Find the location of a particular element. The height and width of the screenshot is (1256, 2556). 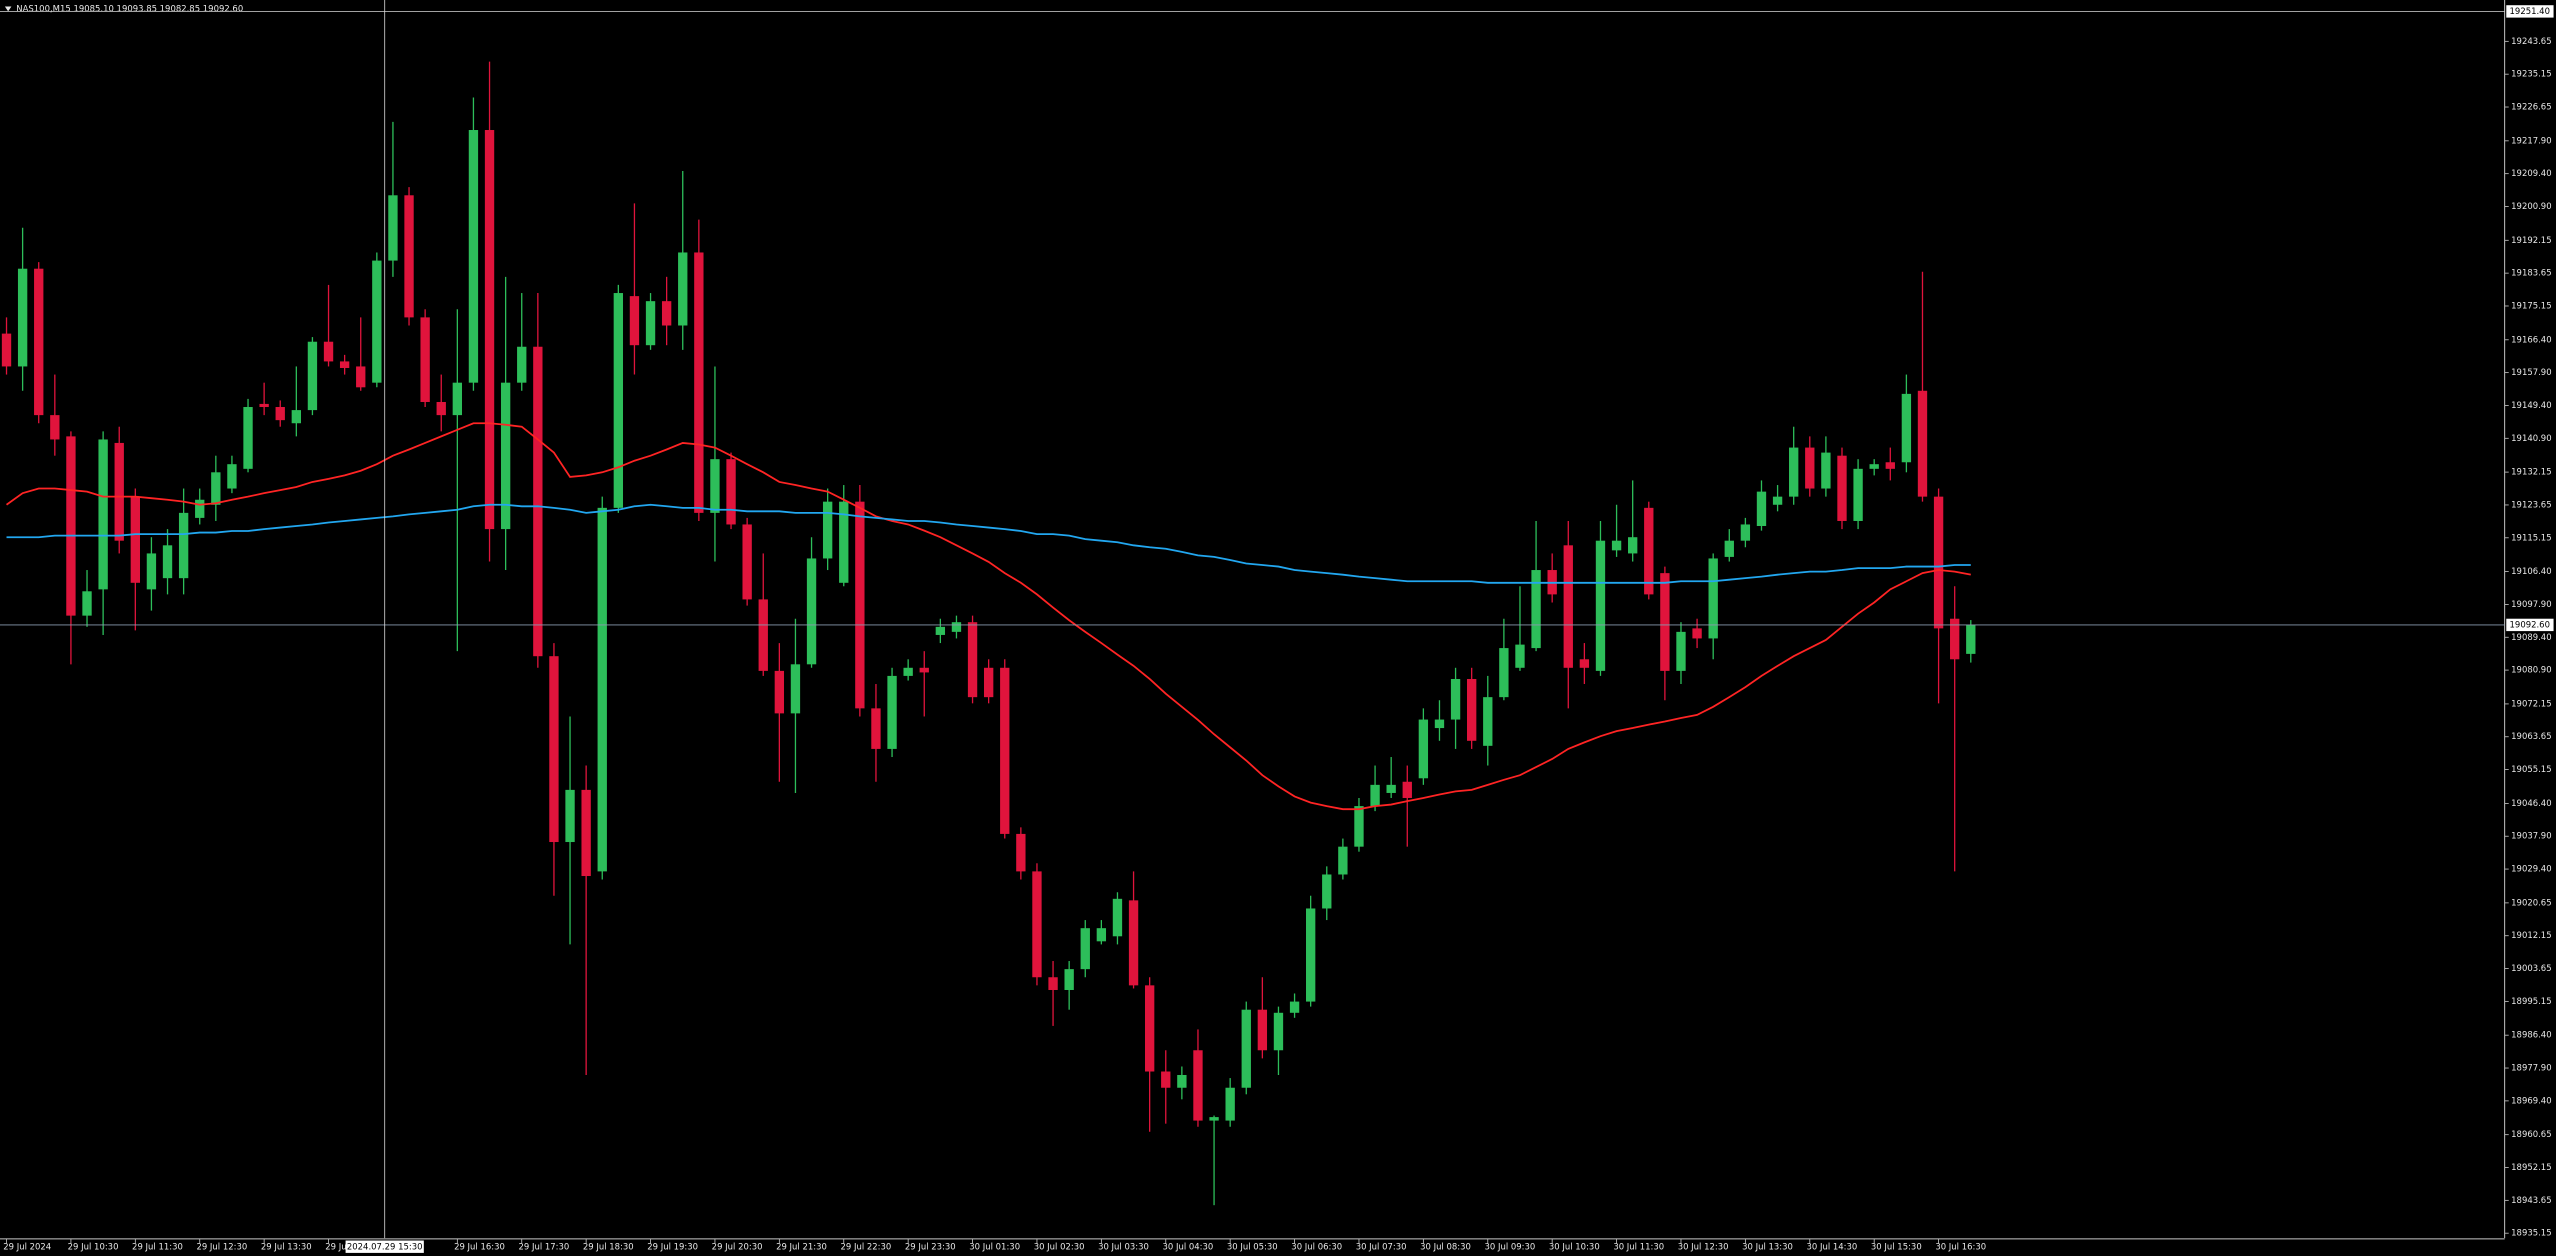

x-tick-label: 30 Jul 16:30 is located at coordinates (1960, 1247).